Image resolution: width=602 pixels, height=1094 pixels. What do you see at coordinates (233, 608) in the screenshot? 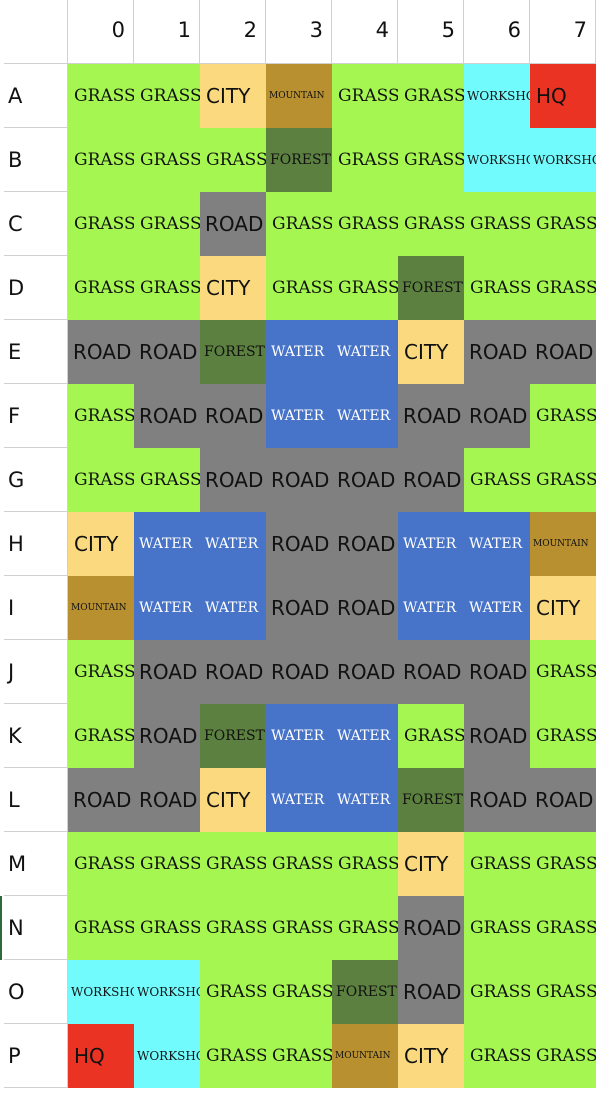
I see `map-cell-i2: WATER` at bounding box center [233, 608].